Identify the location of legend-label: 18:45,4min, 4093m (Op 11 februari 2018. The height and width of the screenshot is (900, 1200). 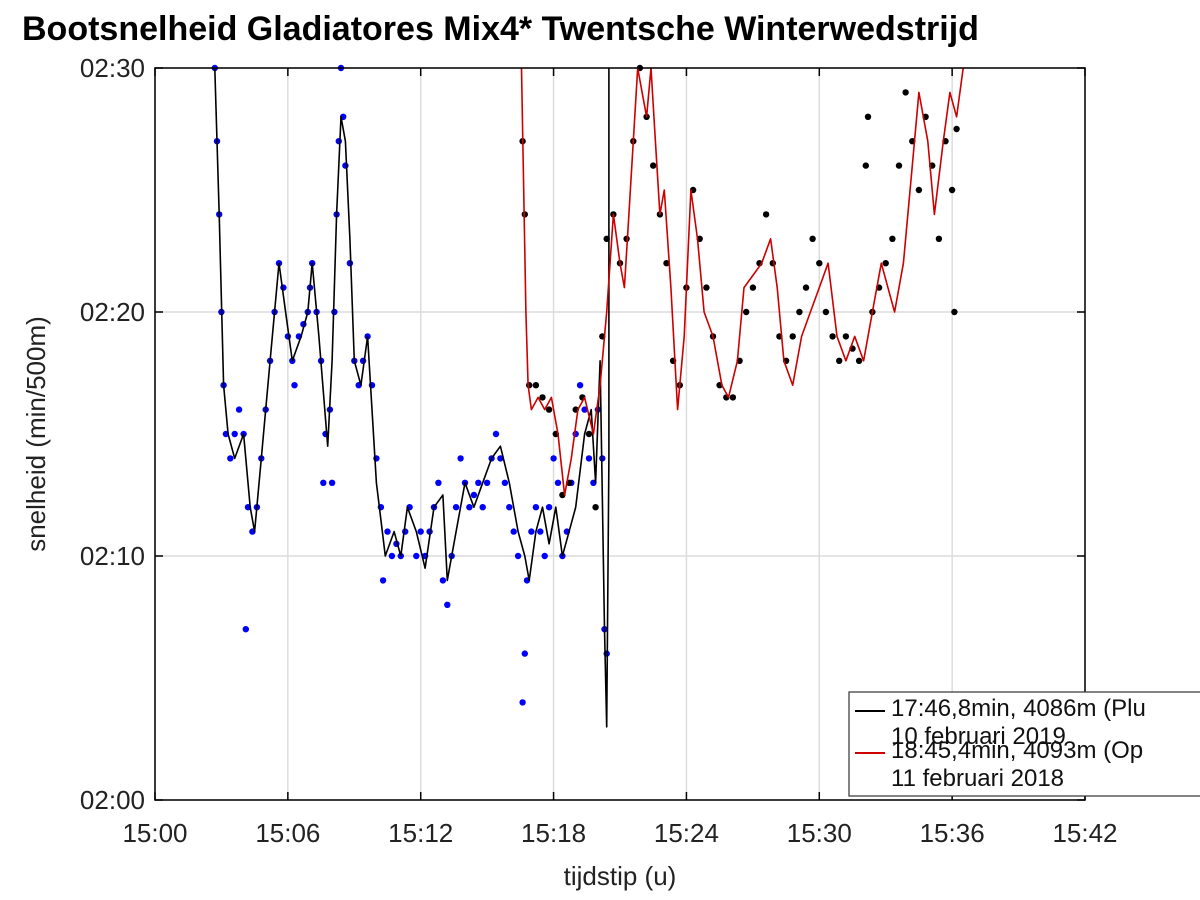
(1017, 764).